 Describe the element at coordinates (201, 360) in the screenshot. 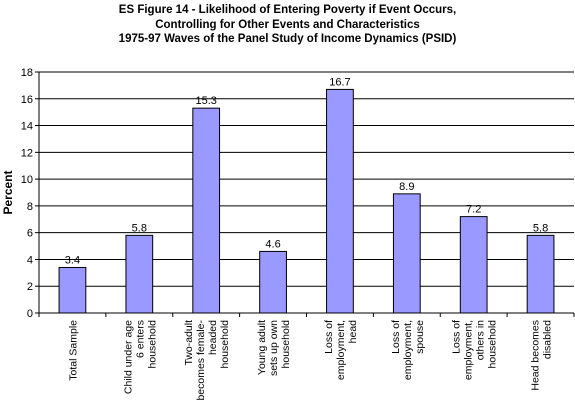

I see `x-tick-label-line: becomes female-` at that location.